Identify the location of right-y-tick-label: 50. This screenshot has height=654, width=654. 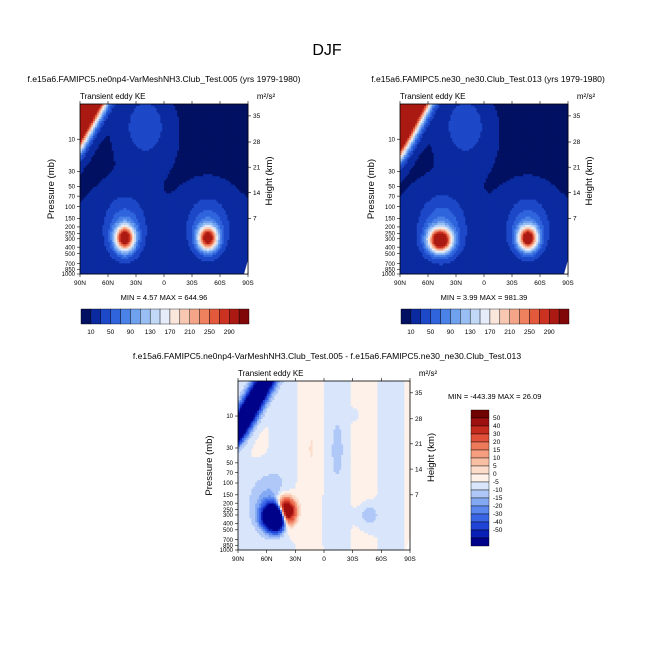
(391, 188).